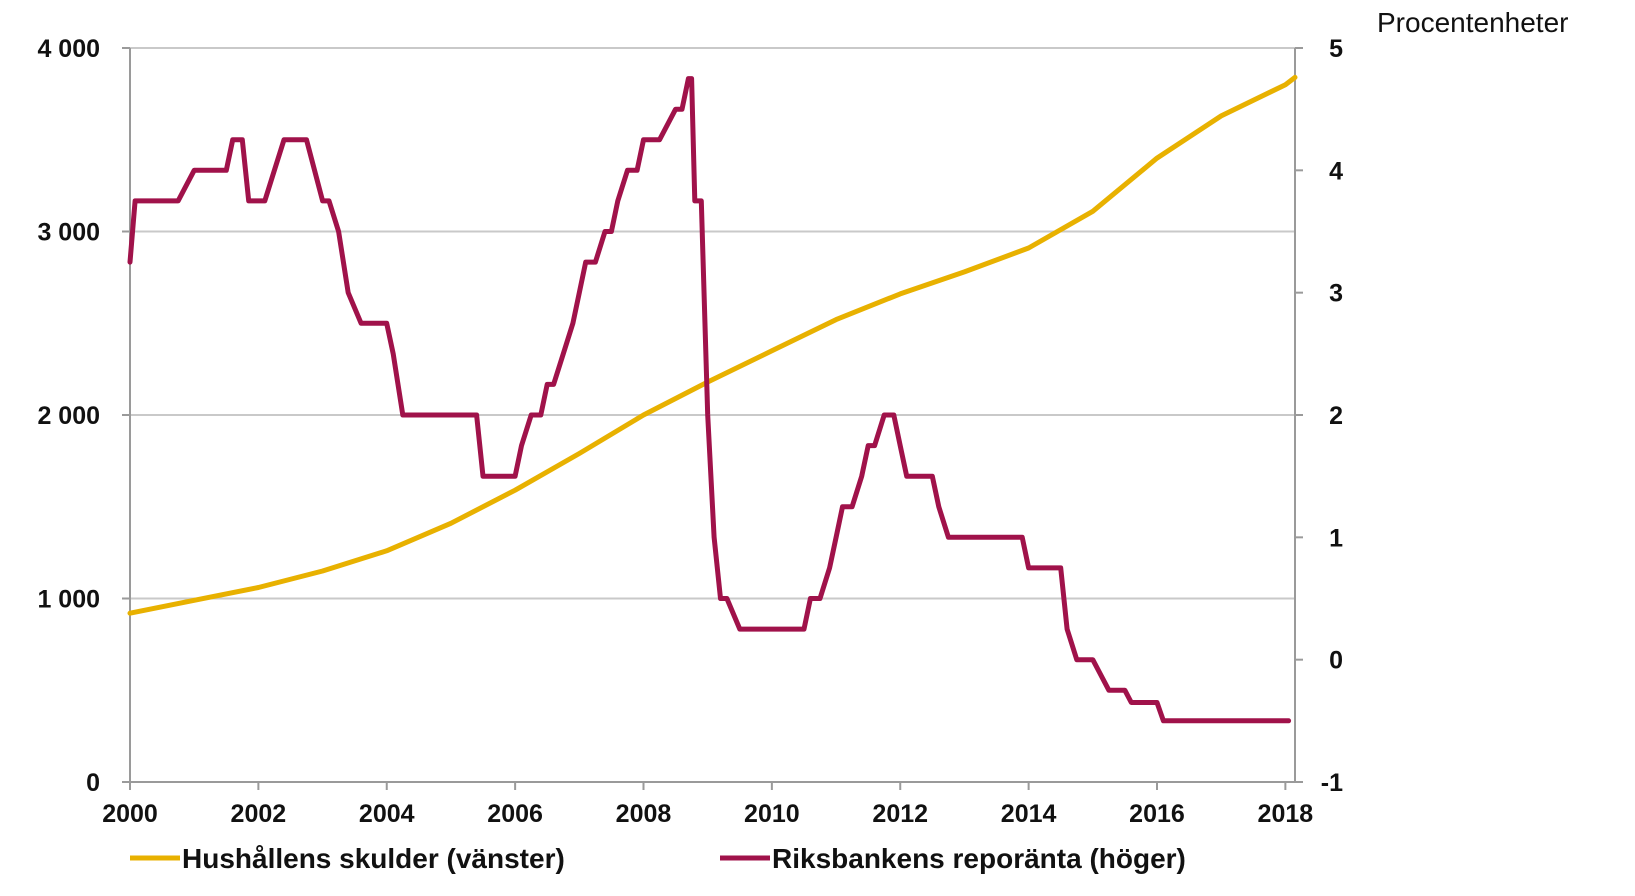  I want to click on legend-label: Hushållens skulder (vänster), so click(373, 858).